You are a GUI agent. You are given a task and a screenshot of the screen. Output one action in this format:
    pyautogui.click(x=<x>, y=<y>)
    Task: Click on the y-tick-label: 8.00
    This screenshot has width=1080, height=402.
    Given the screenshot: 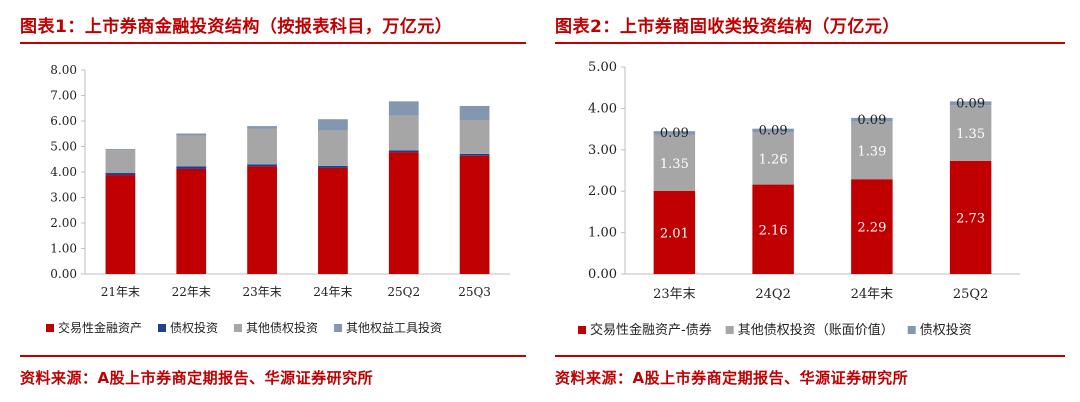 What is the action you would take?
    pyautogui.click(x=63, y=70)
    